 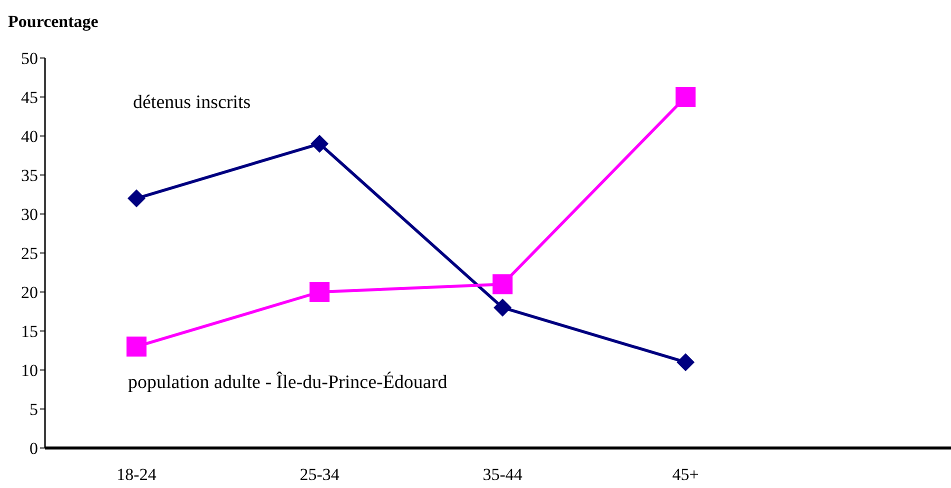 What do you see at coordinates (136, 474) in the screenshot?
I see `x-tick-label: 18-24` at bounding box center [136, 474].